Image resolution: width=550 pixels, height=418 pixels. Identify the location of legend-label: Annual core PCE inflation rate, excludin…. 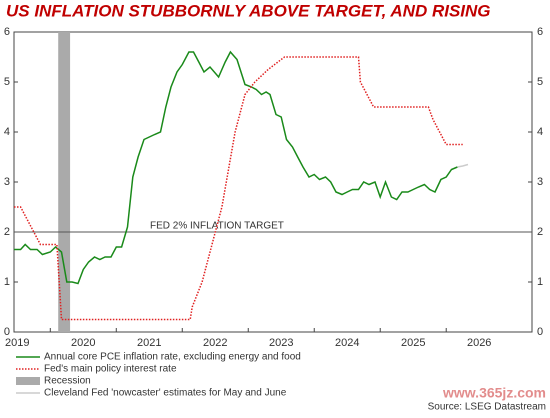
(172, 357).